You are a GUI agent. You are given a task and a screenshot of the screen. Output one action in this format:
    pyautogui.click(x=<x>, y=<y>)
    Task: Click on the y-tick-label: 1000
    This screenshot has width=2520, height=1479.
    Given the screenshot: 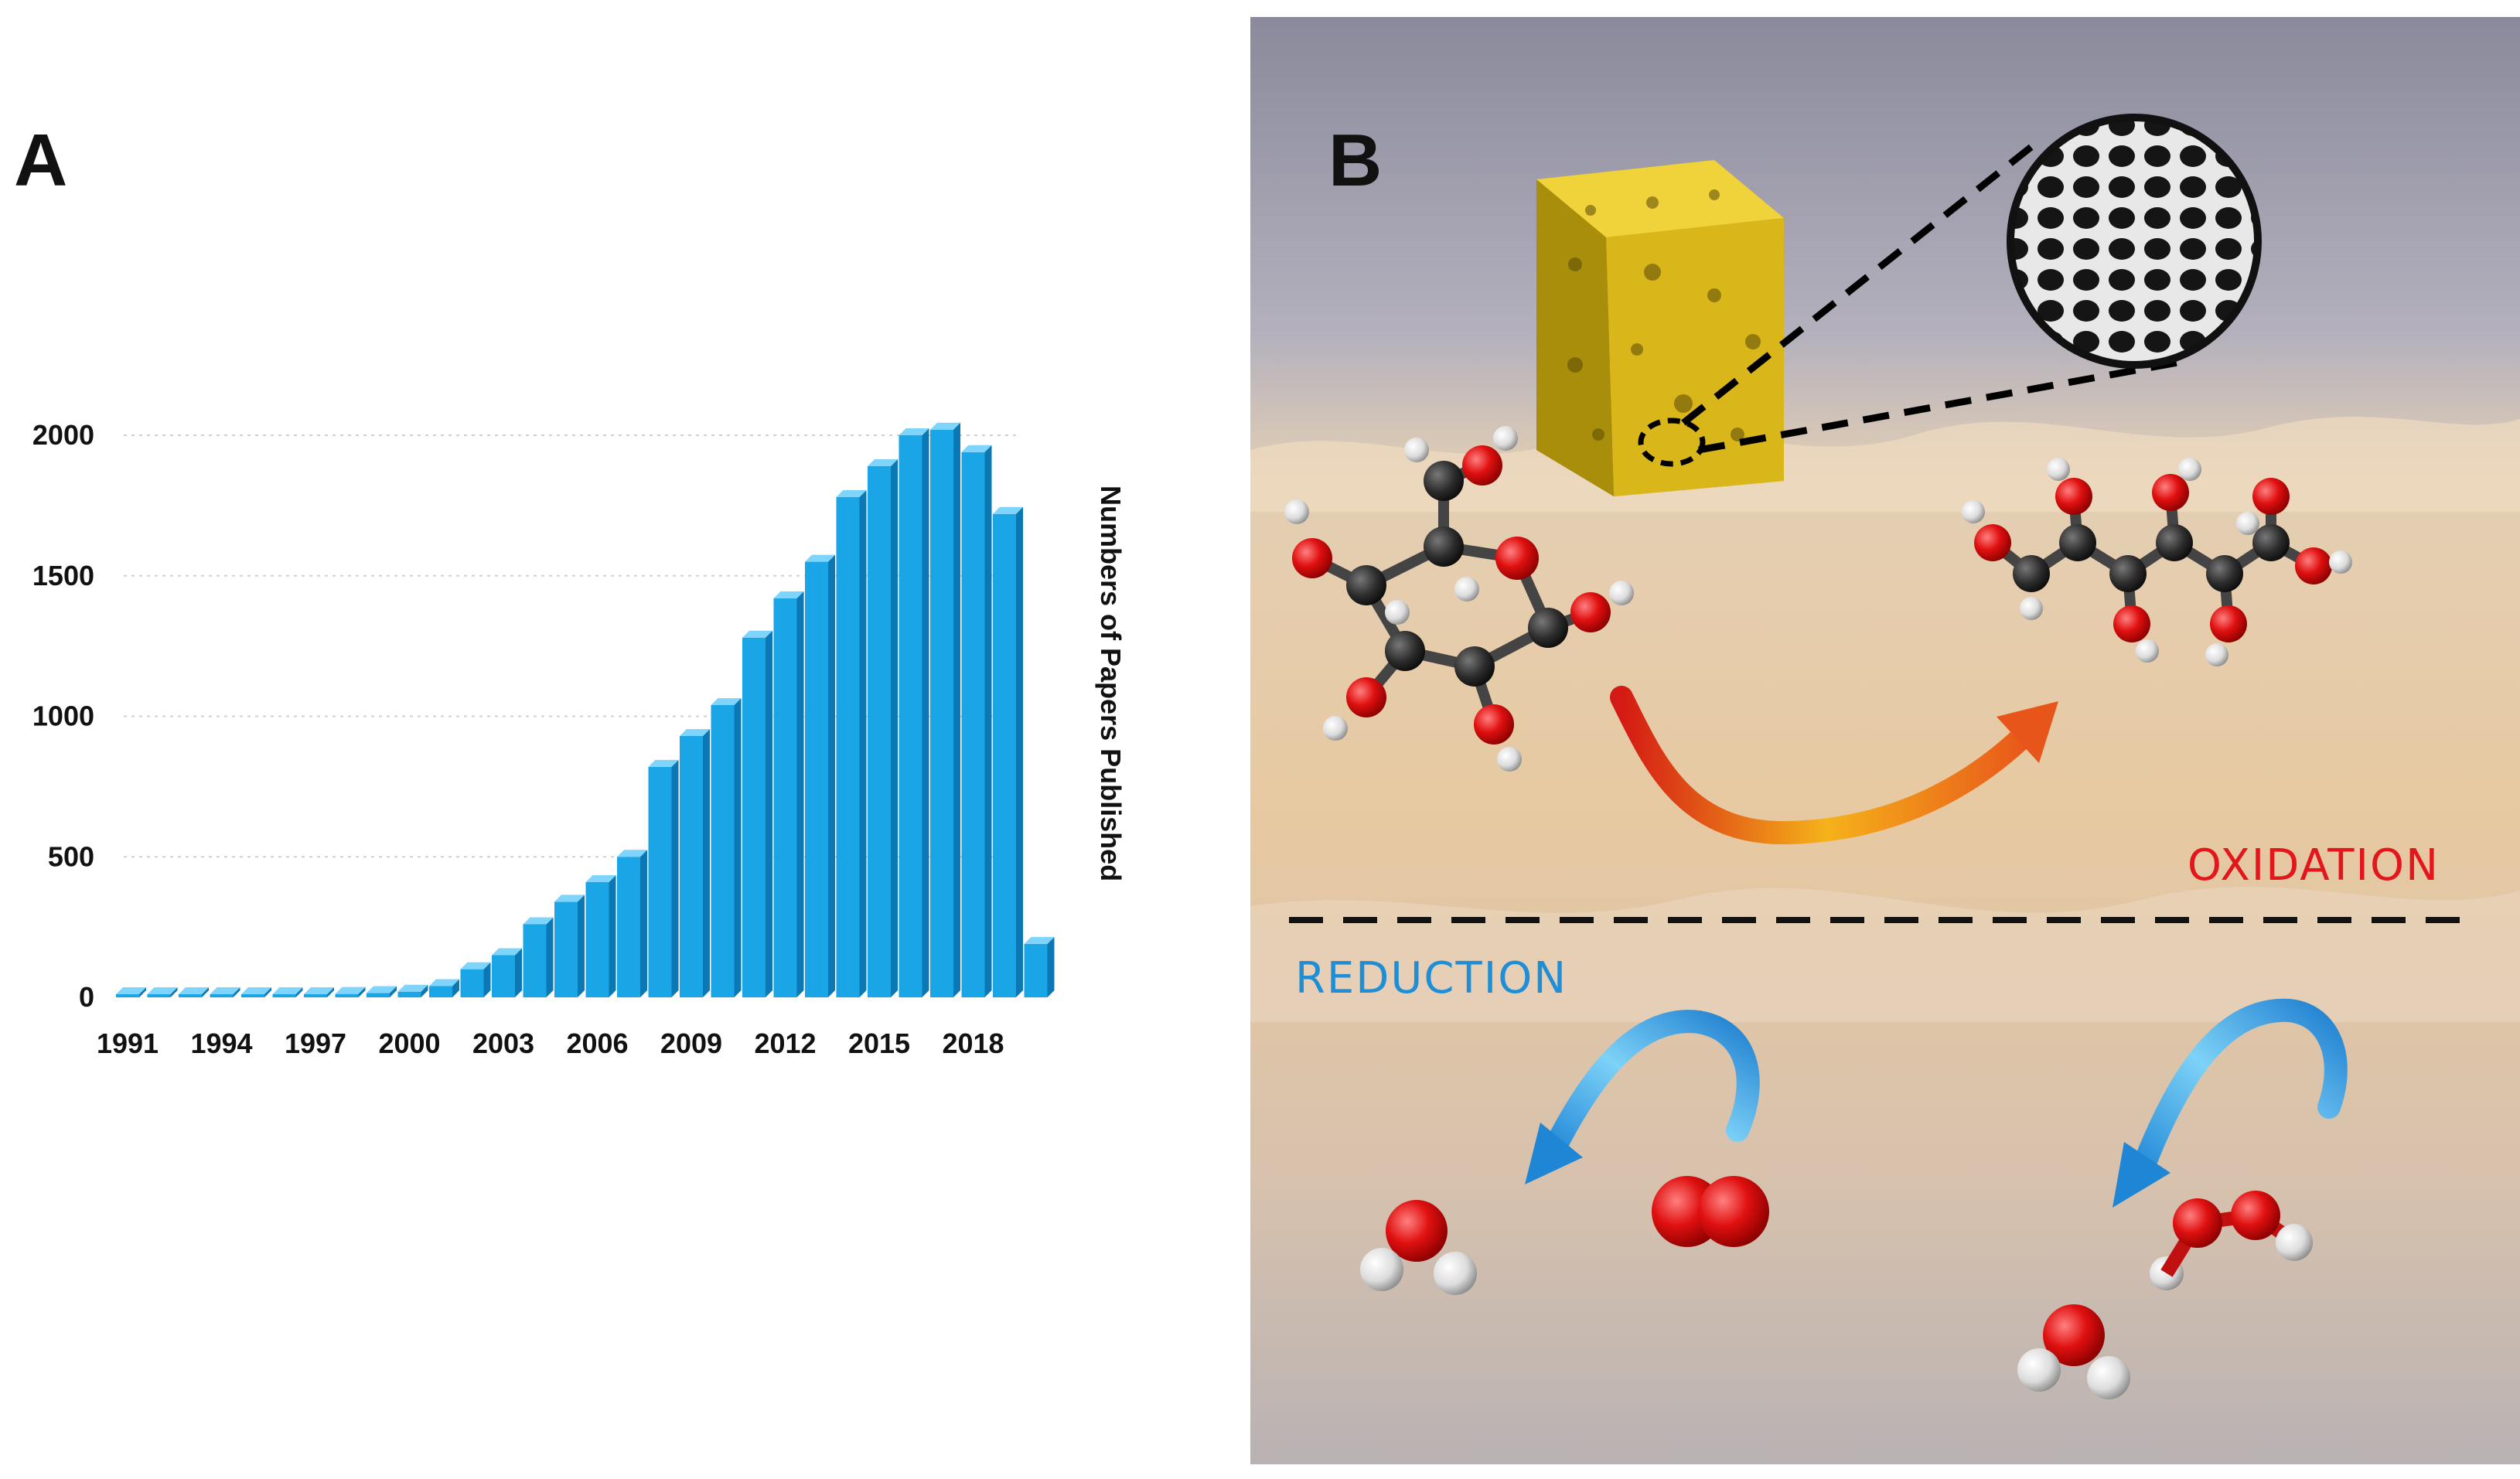 What is the action you would take?
    pyautogui.click(x=63, y=716)
    